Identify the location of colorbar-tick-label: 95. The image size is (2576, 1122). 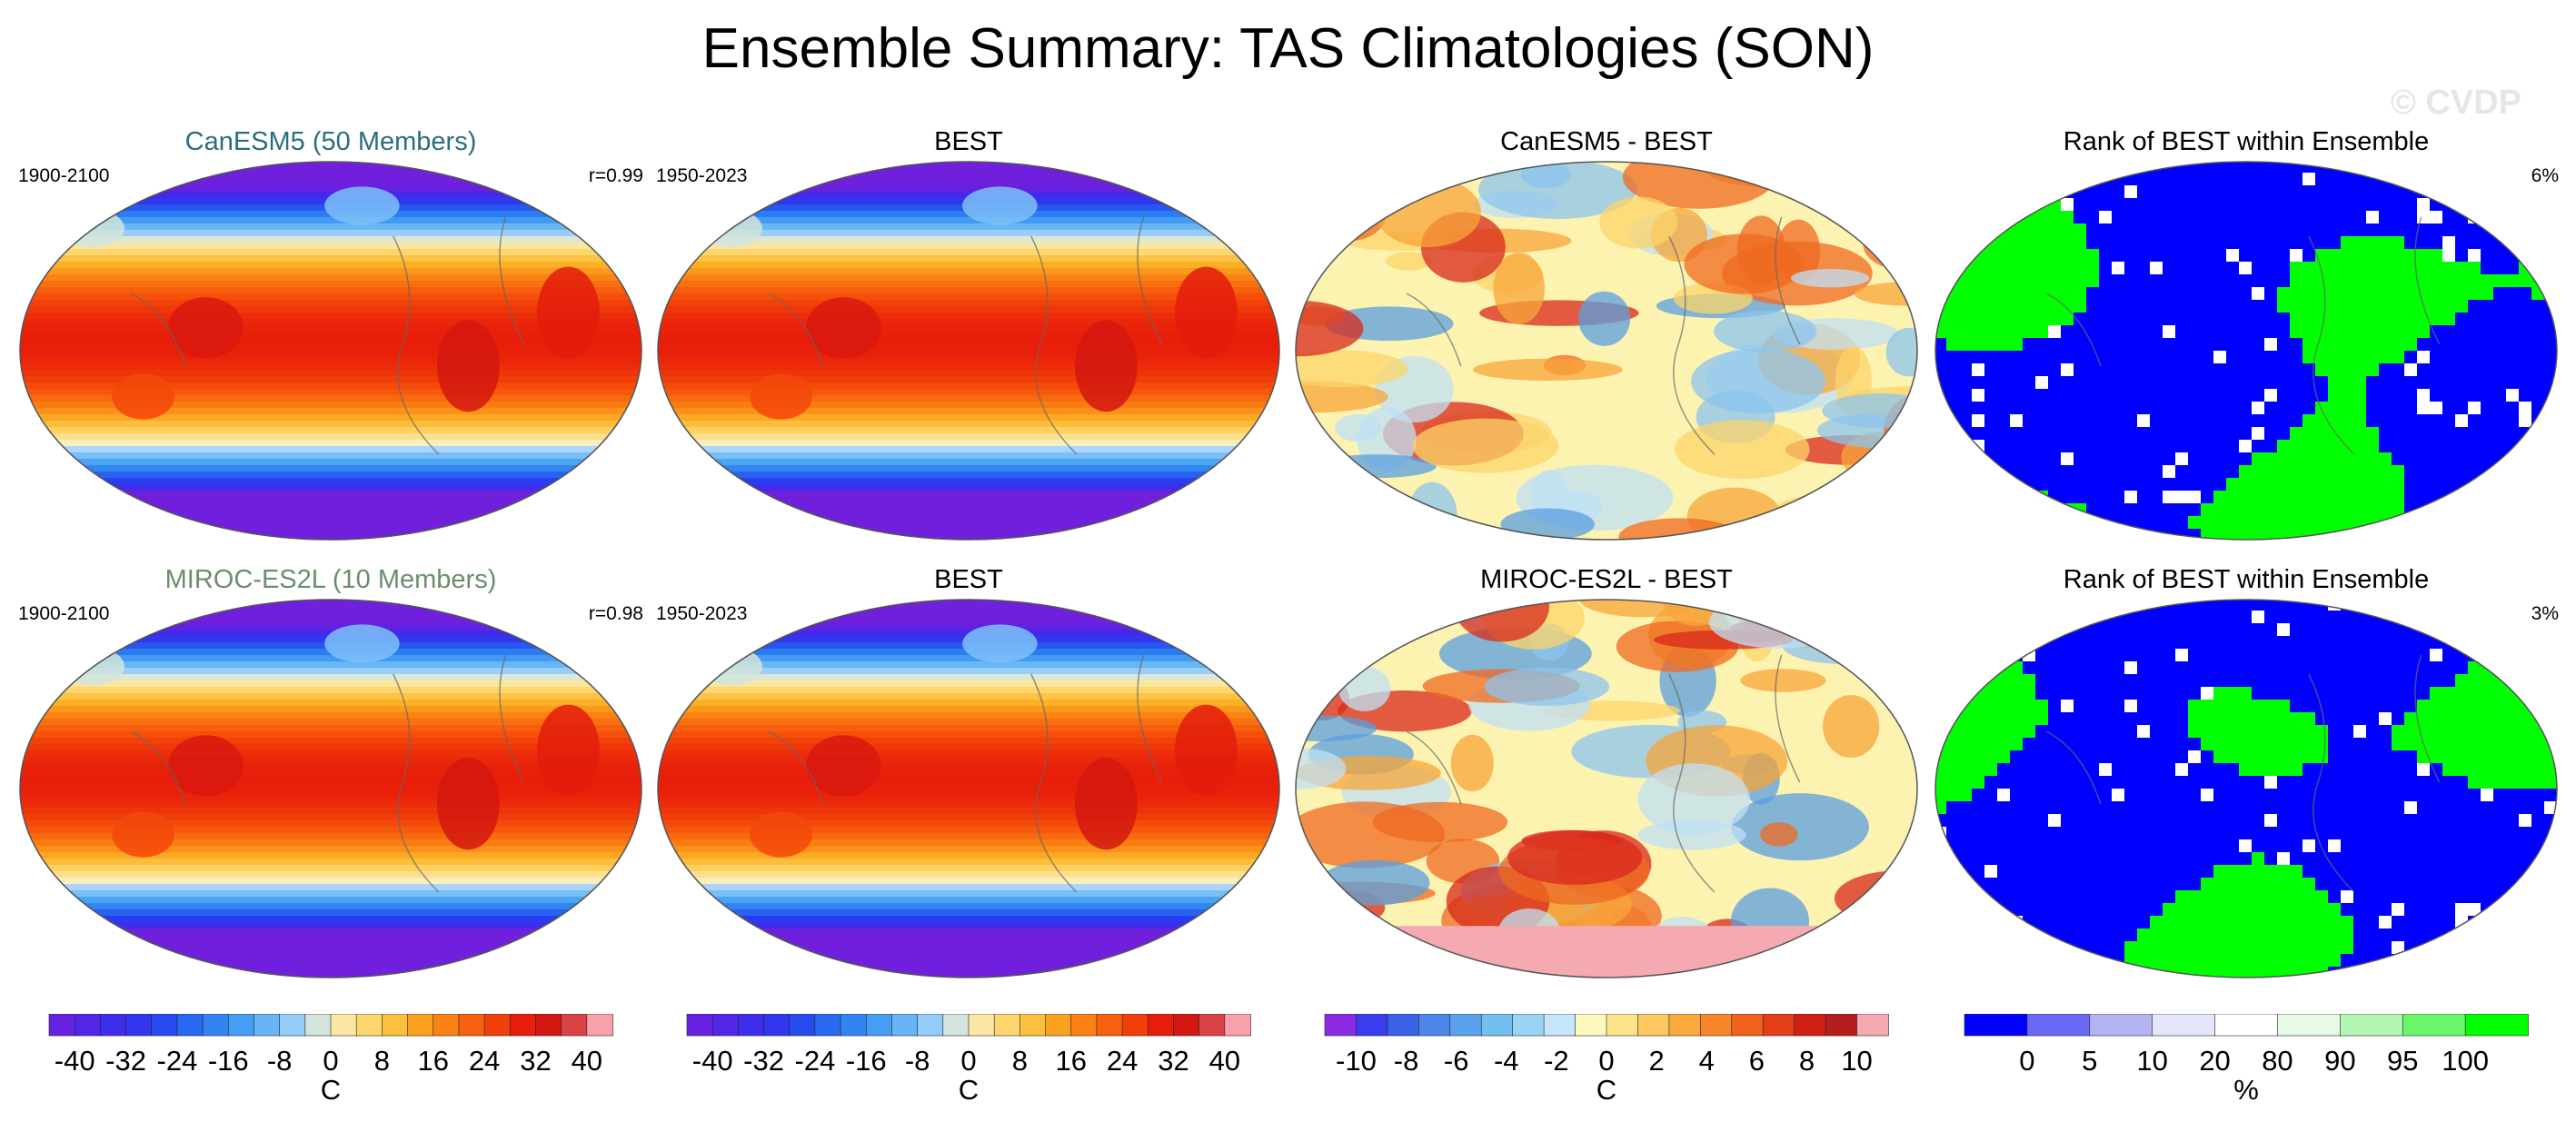
(2403, 1061).